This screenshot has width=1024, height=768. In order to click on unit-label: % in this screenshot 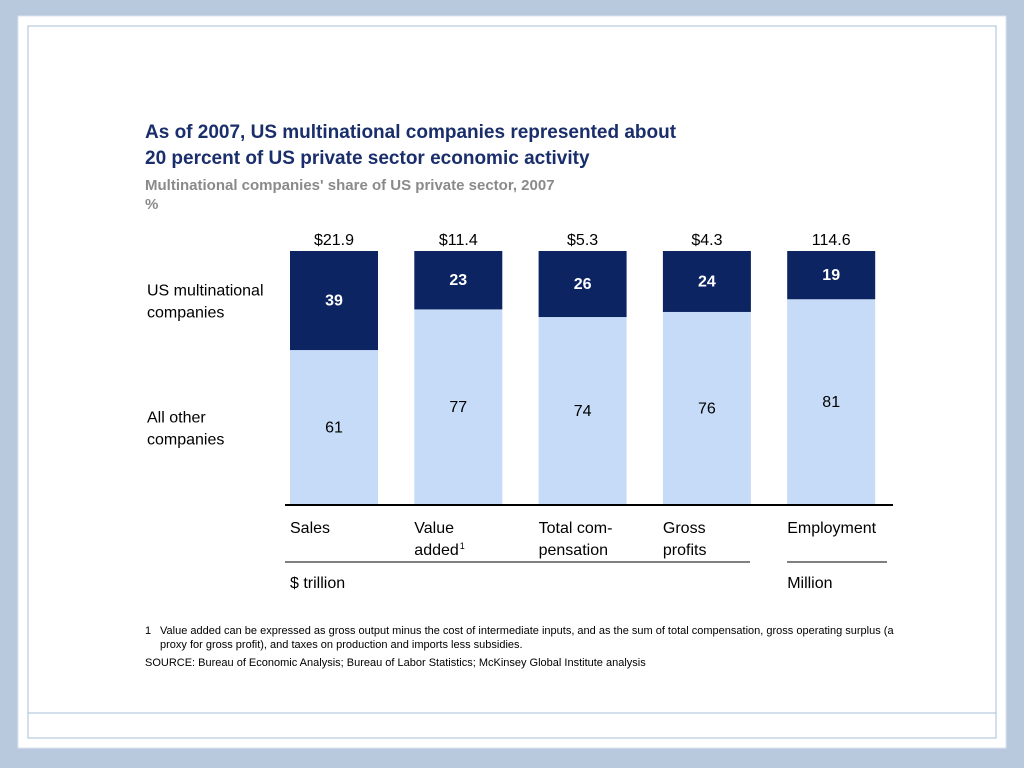, I will do `click(151, 204)`.